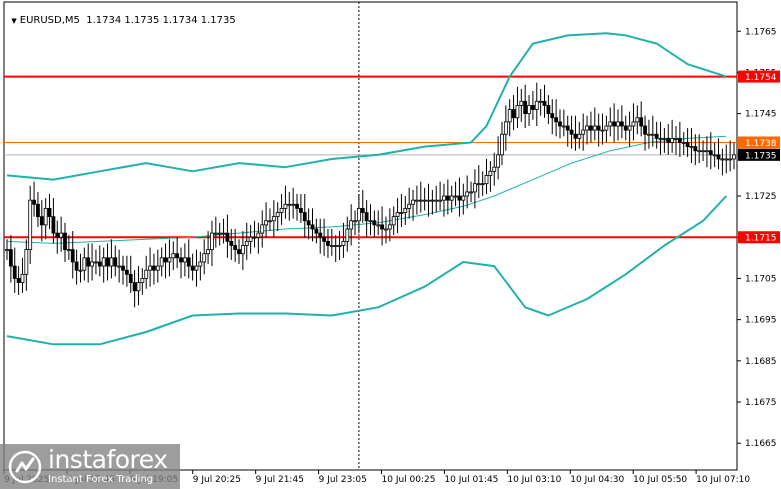  Describe the element at coordinates (597, 480) in the screenshot. I see `x-tick-label: 10 Jul 04:30` at that location.